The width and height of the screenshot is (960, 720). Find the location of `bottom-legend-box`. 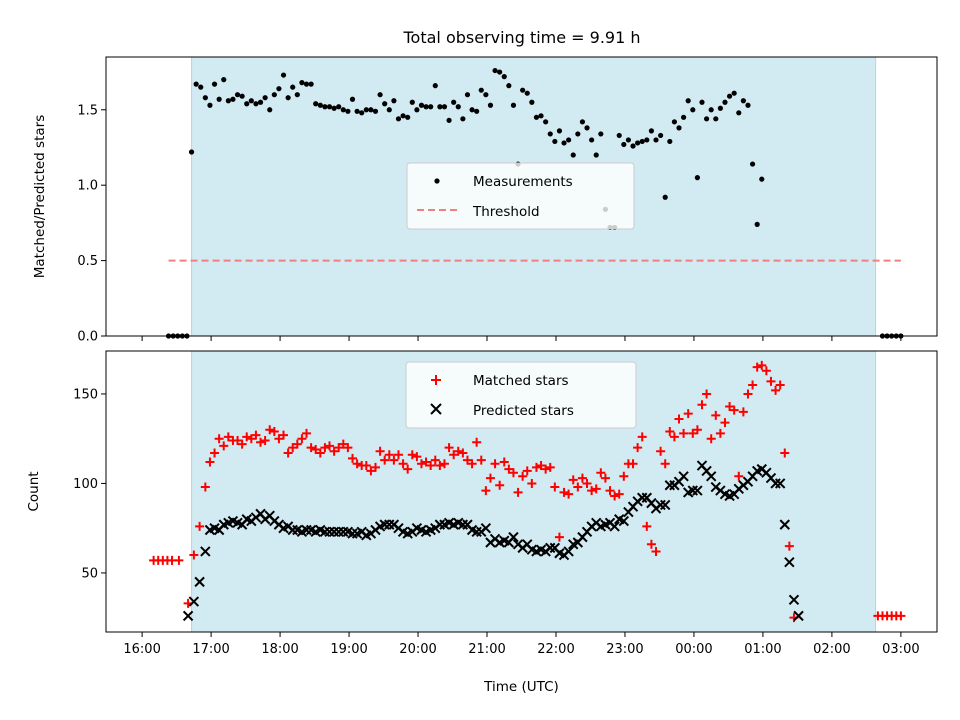

bottom-legend-box is located at coordinates (521, 395).